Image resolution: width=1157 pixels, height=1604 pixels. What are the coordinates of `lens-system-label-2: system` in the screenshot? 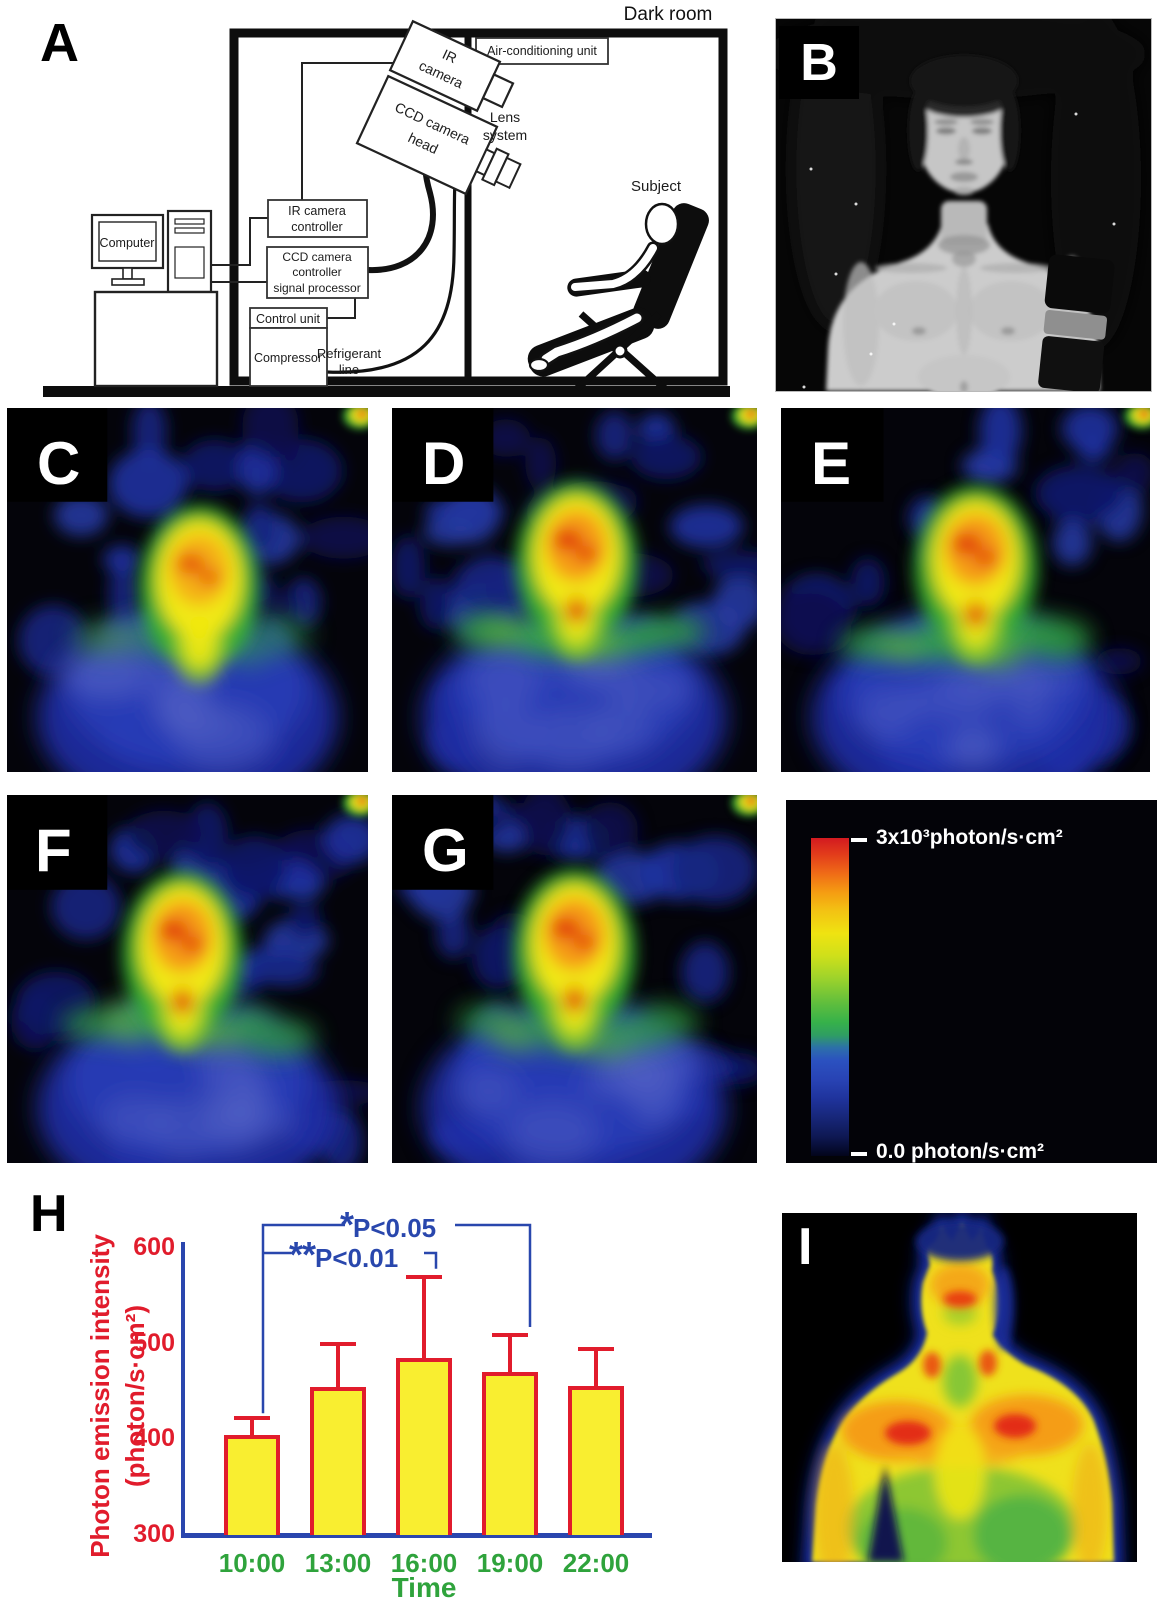 It's located at (505, 135).